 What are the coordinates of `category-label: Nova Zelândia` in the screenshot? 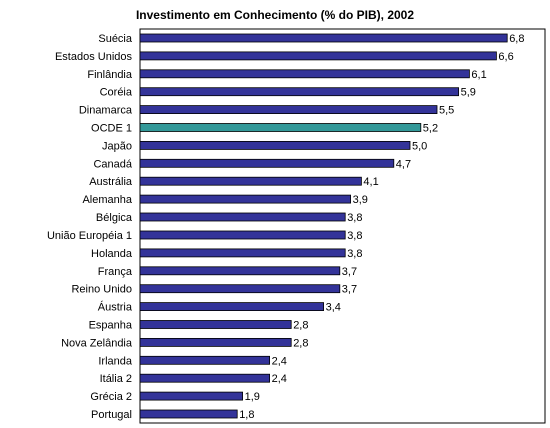 It's located at (97, 343).